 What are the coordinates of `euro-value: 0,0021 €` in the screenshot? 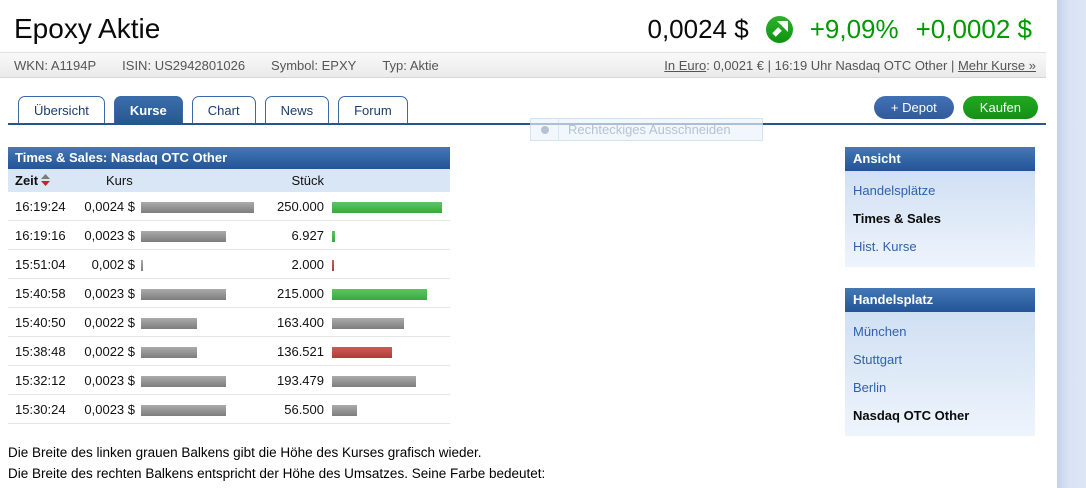 It's located at (739, 65).